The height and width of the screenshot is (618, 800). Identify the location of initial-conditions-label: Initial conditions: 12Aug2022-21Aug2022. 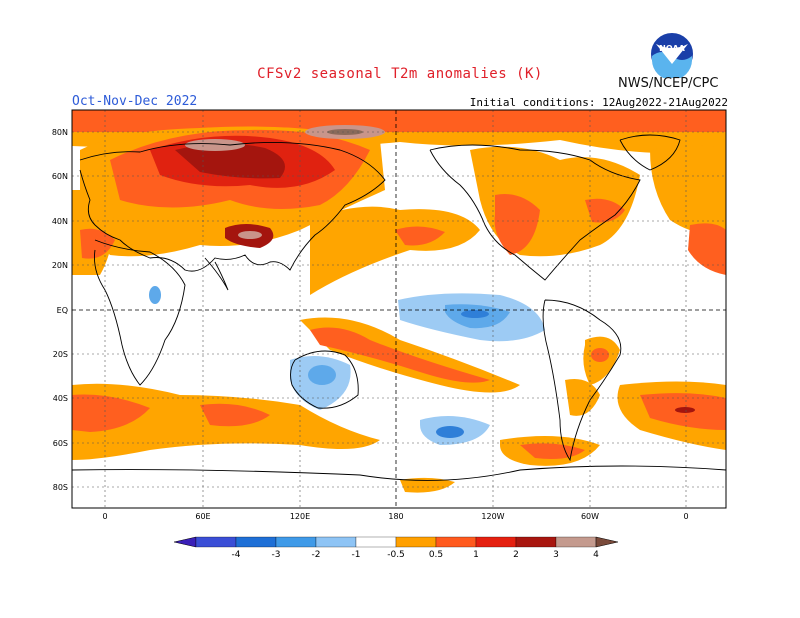
(598, 102).